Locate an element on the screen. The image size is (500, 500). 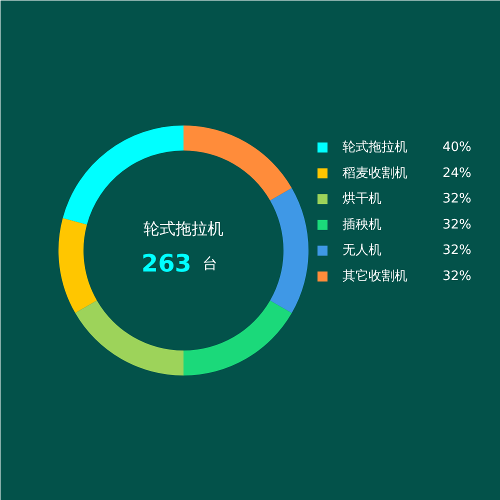
text: 263 is located at coordinates (166, 264).